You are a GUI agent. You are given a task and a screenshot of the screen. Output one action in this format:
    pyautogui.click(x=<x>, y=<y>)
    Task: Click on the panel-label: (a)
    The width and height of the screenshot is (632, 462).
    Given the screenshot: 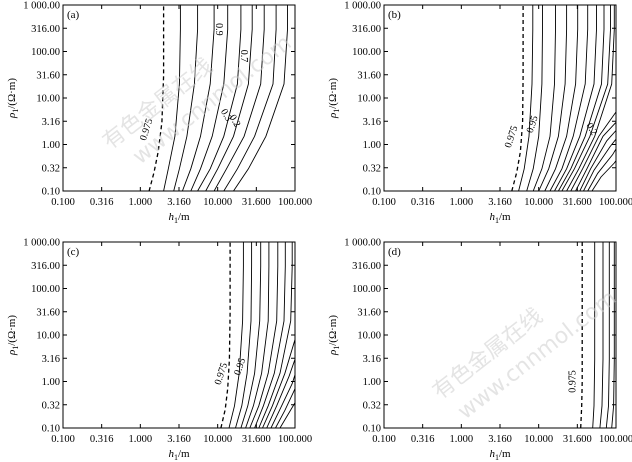 What is the action you would take?
    pyautogui.click(x=73, y=15)
    